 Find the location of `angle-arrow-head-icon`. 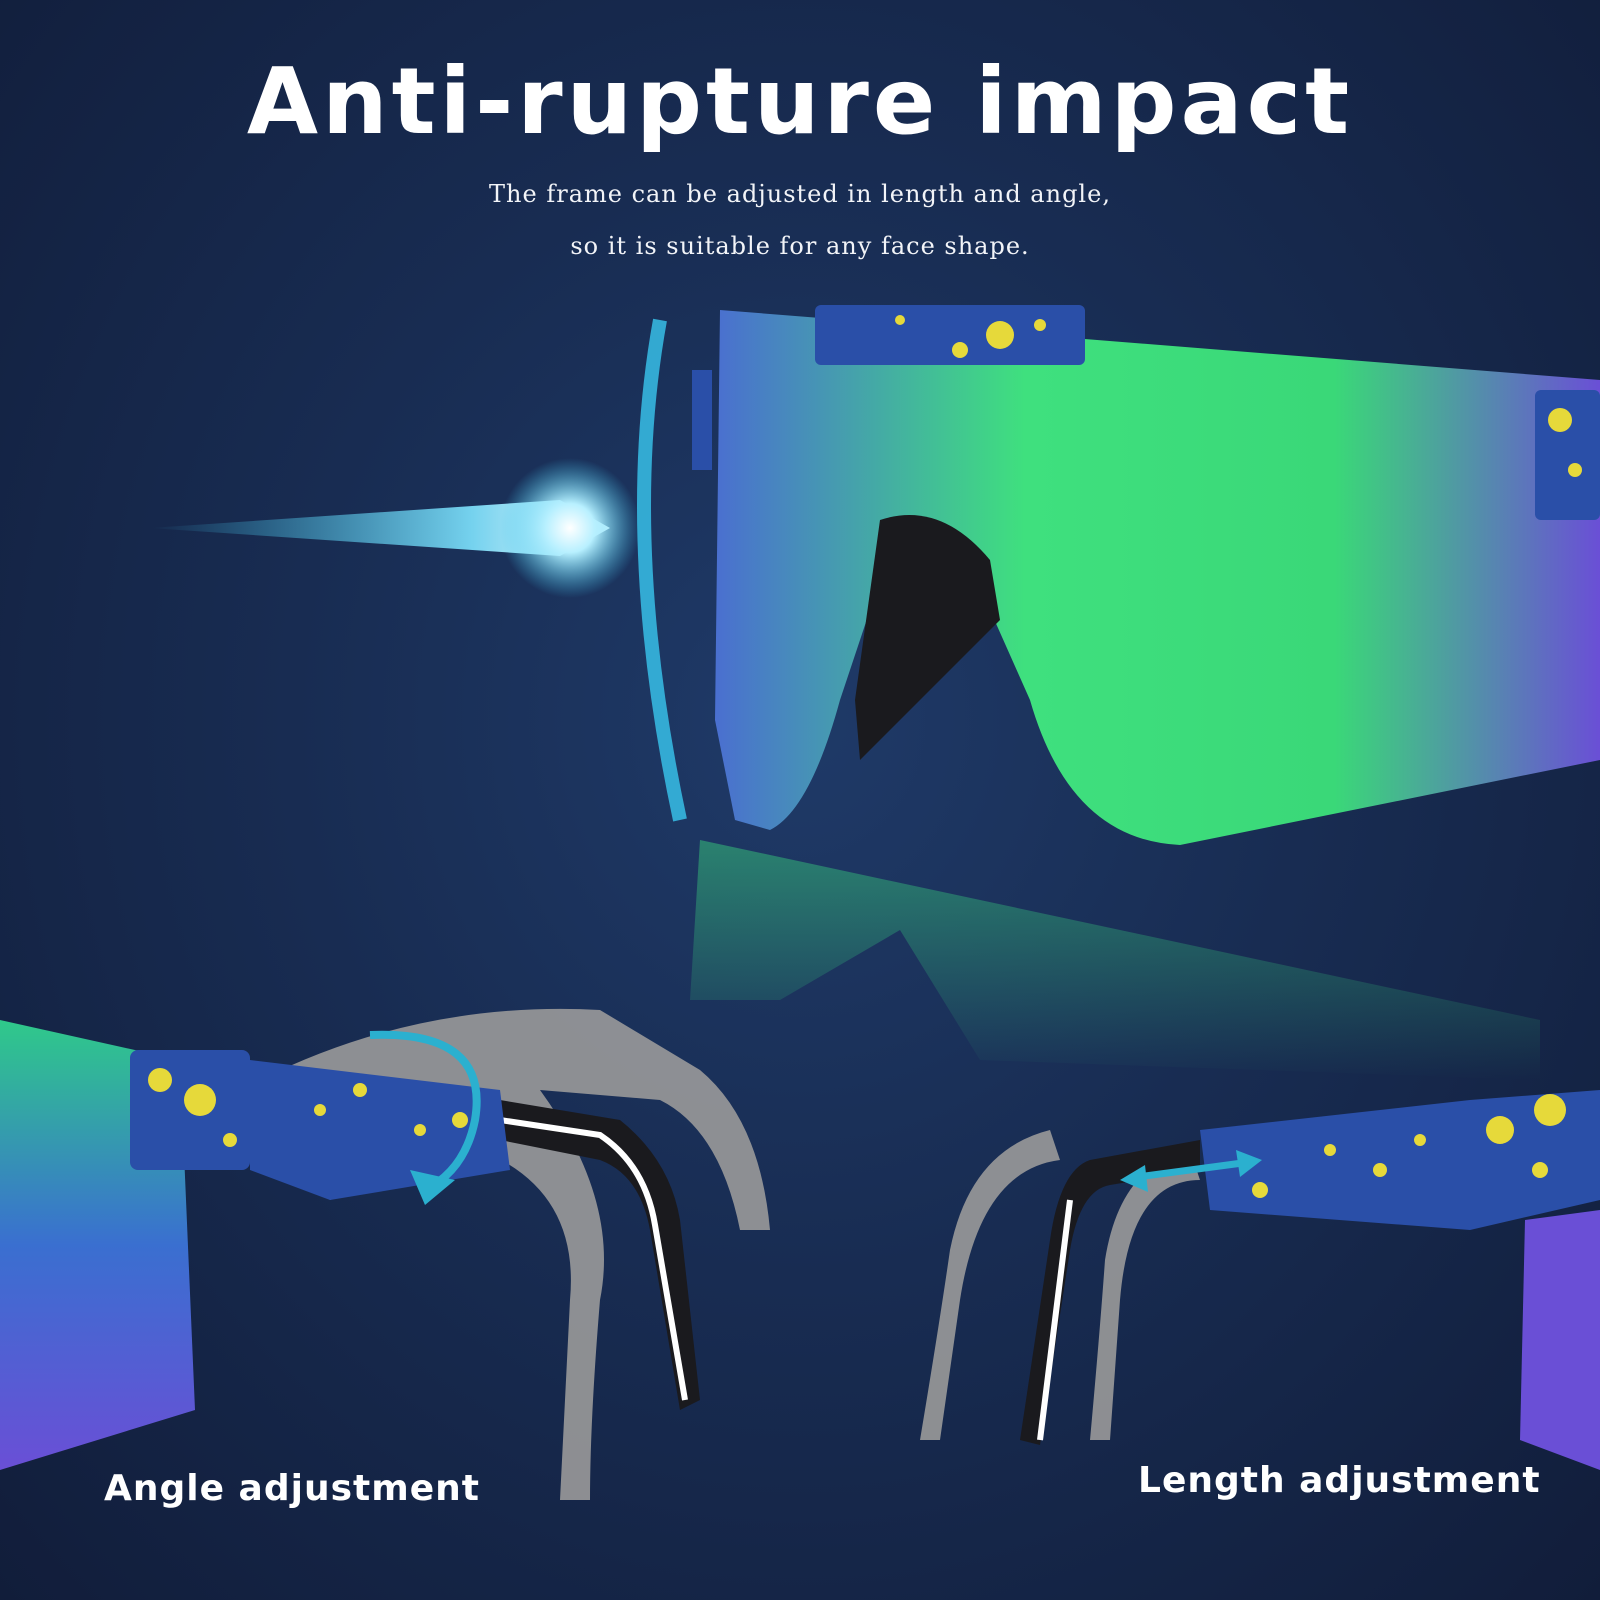

angle-arrow-head-icon is located at coordinates (432, 1187).